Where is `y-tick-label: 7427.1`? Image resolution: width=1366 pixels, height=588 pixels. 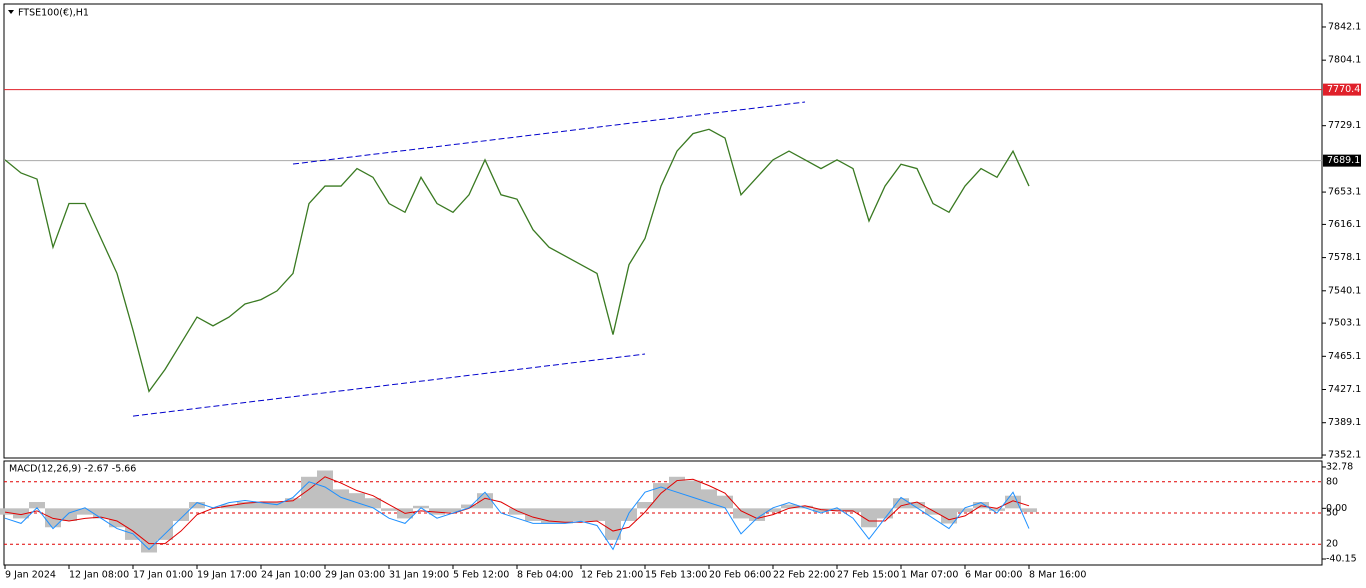 y-tick-label: 7427.1 is located at coordinates (1344, 389).